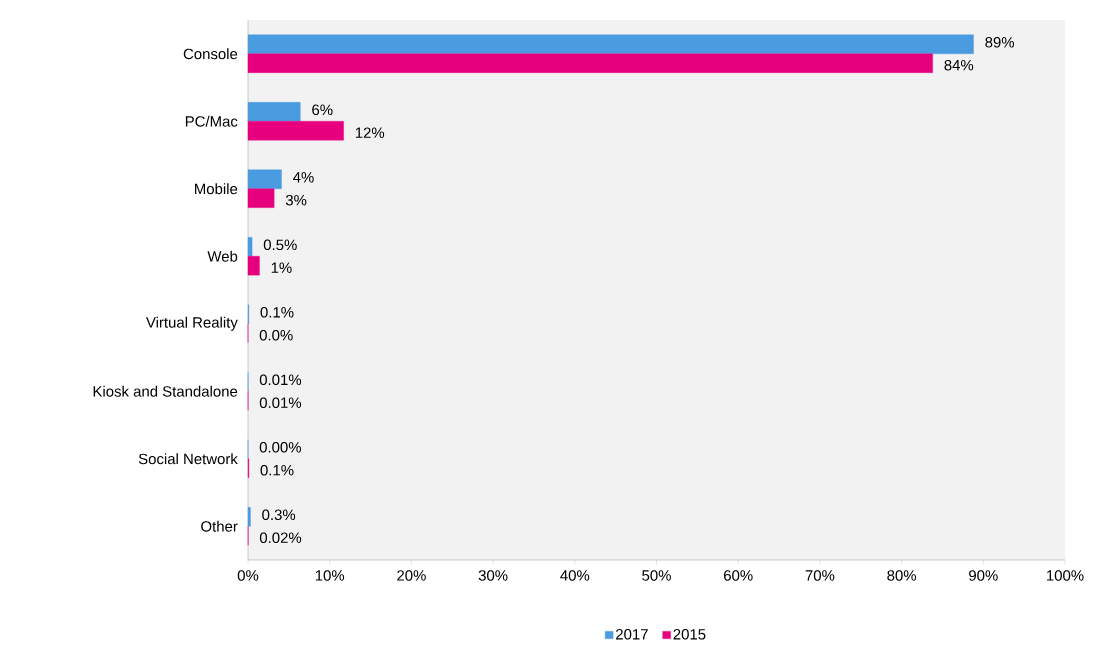 This screenshot has width=1097, height=658. What do you see at coordinates (248, 575) in the screenshot?
I see `x-tick-label: 0%` at bounding box center [248, 575].